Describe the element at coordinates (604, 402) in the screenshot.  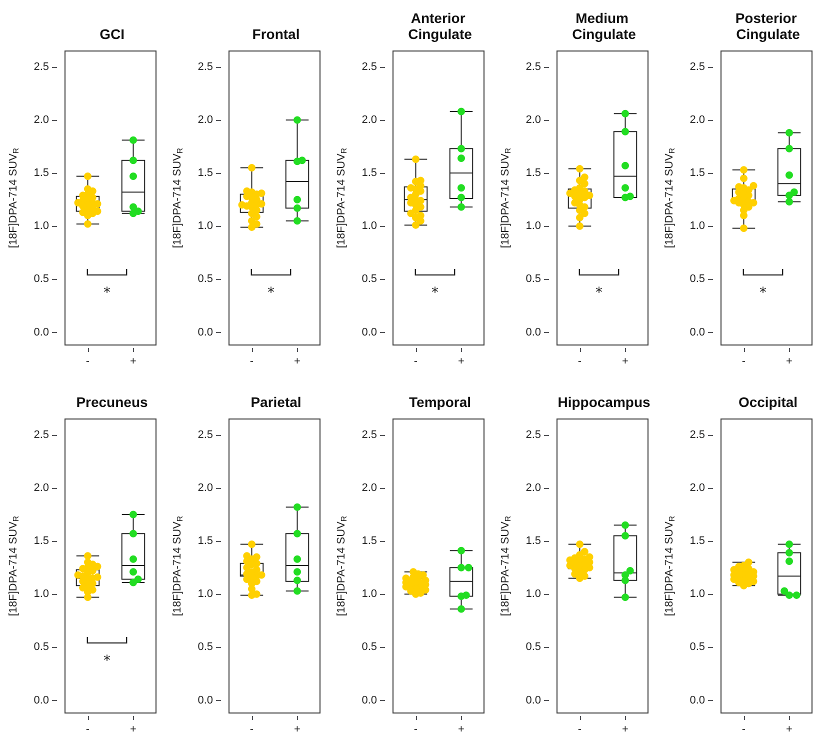
I see `chart-title: Hippocampus` at that location.